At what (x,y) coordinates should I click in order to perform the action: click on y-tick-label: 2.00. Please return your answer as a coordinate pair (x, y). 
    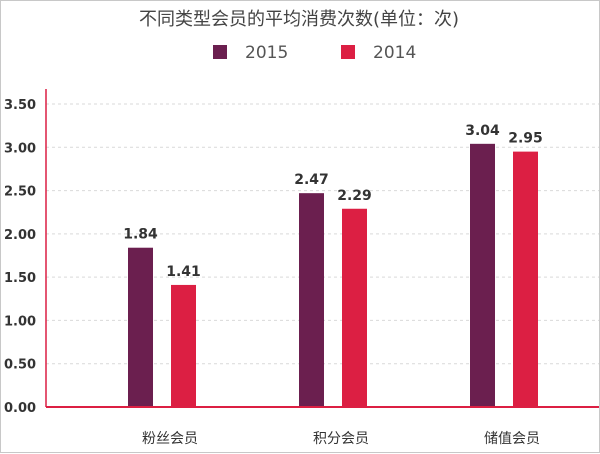
    Looking at the image, I should click on (20, 235).